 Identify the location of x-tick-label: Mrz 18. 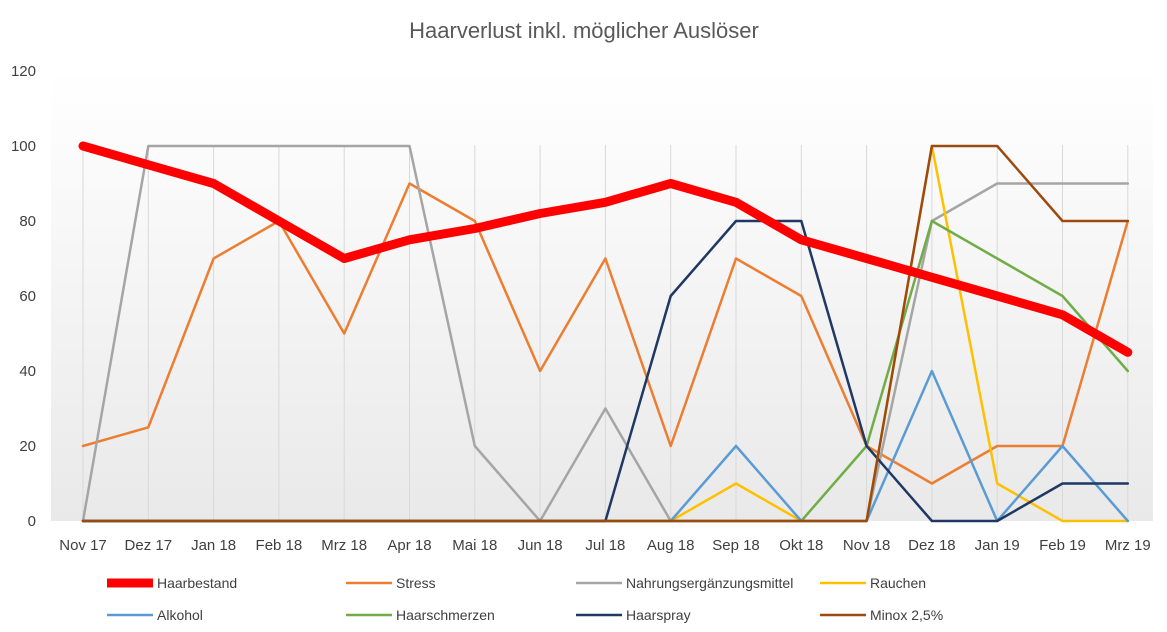
(344, 545).